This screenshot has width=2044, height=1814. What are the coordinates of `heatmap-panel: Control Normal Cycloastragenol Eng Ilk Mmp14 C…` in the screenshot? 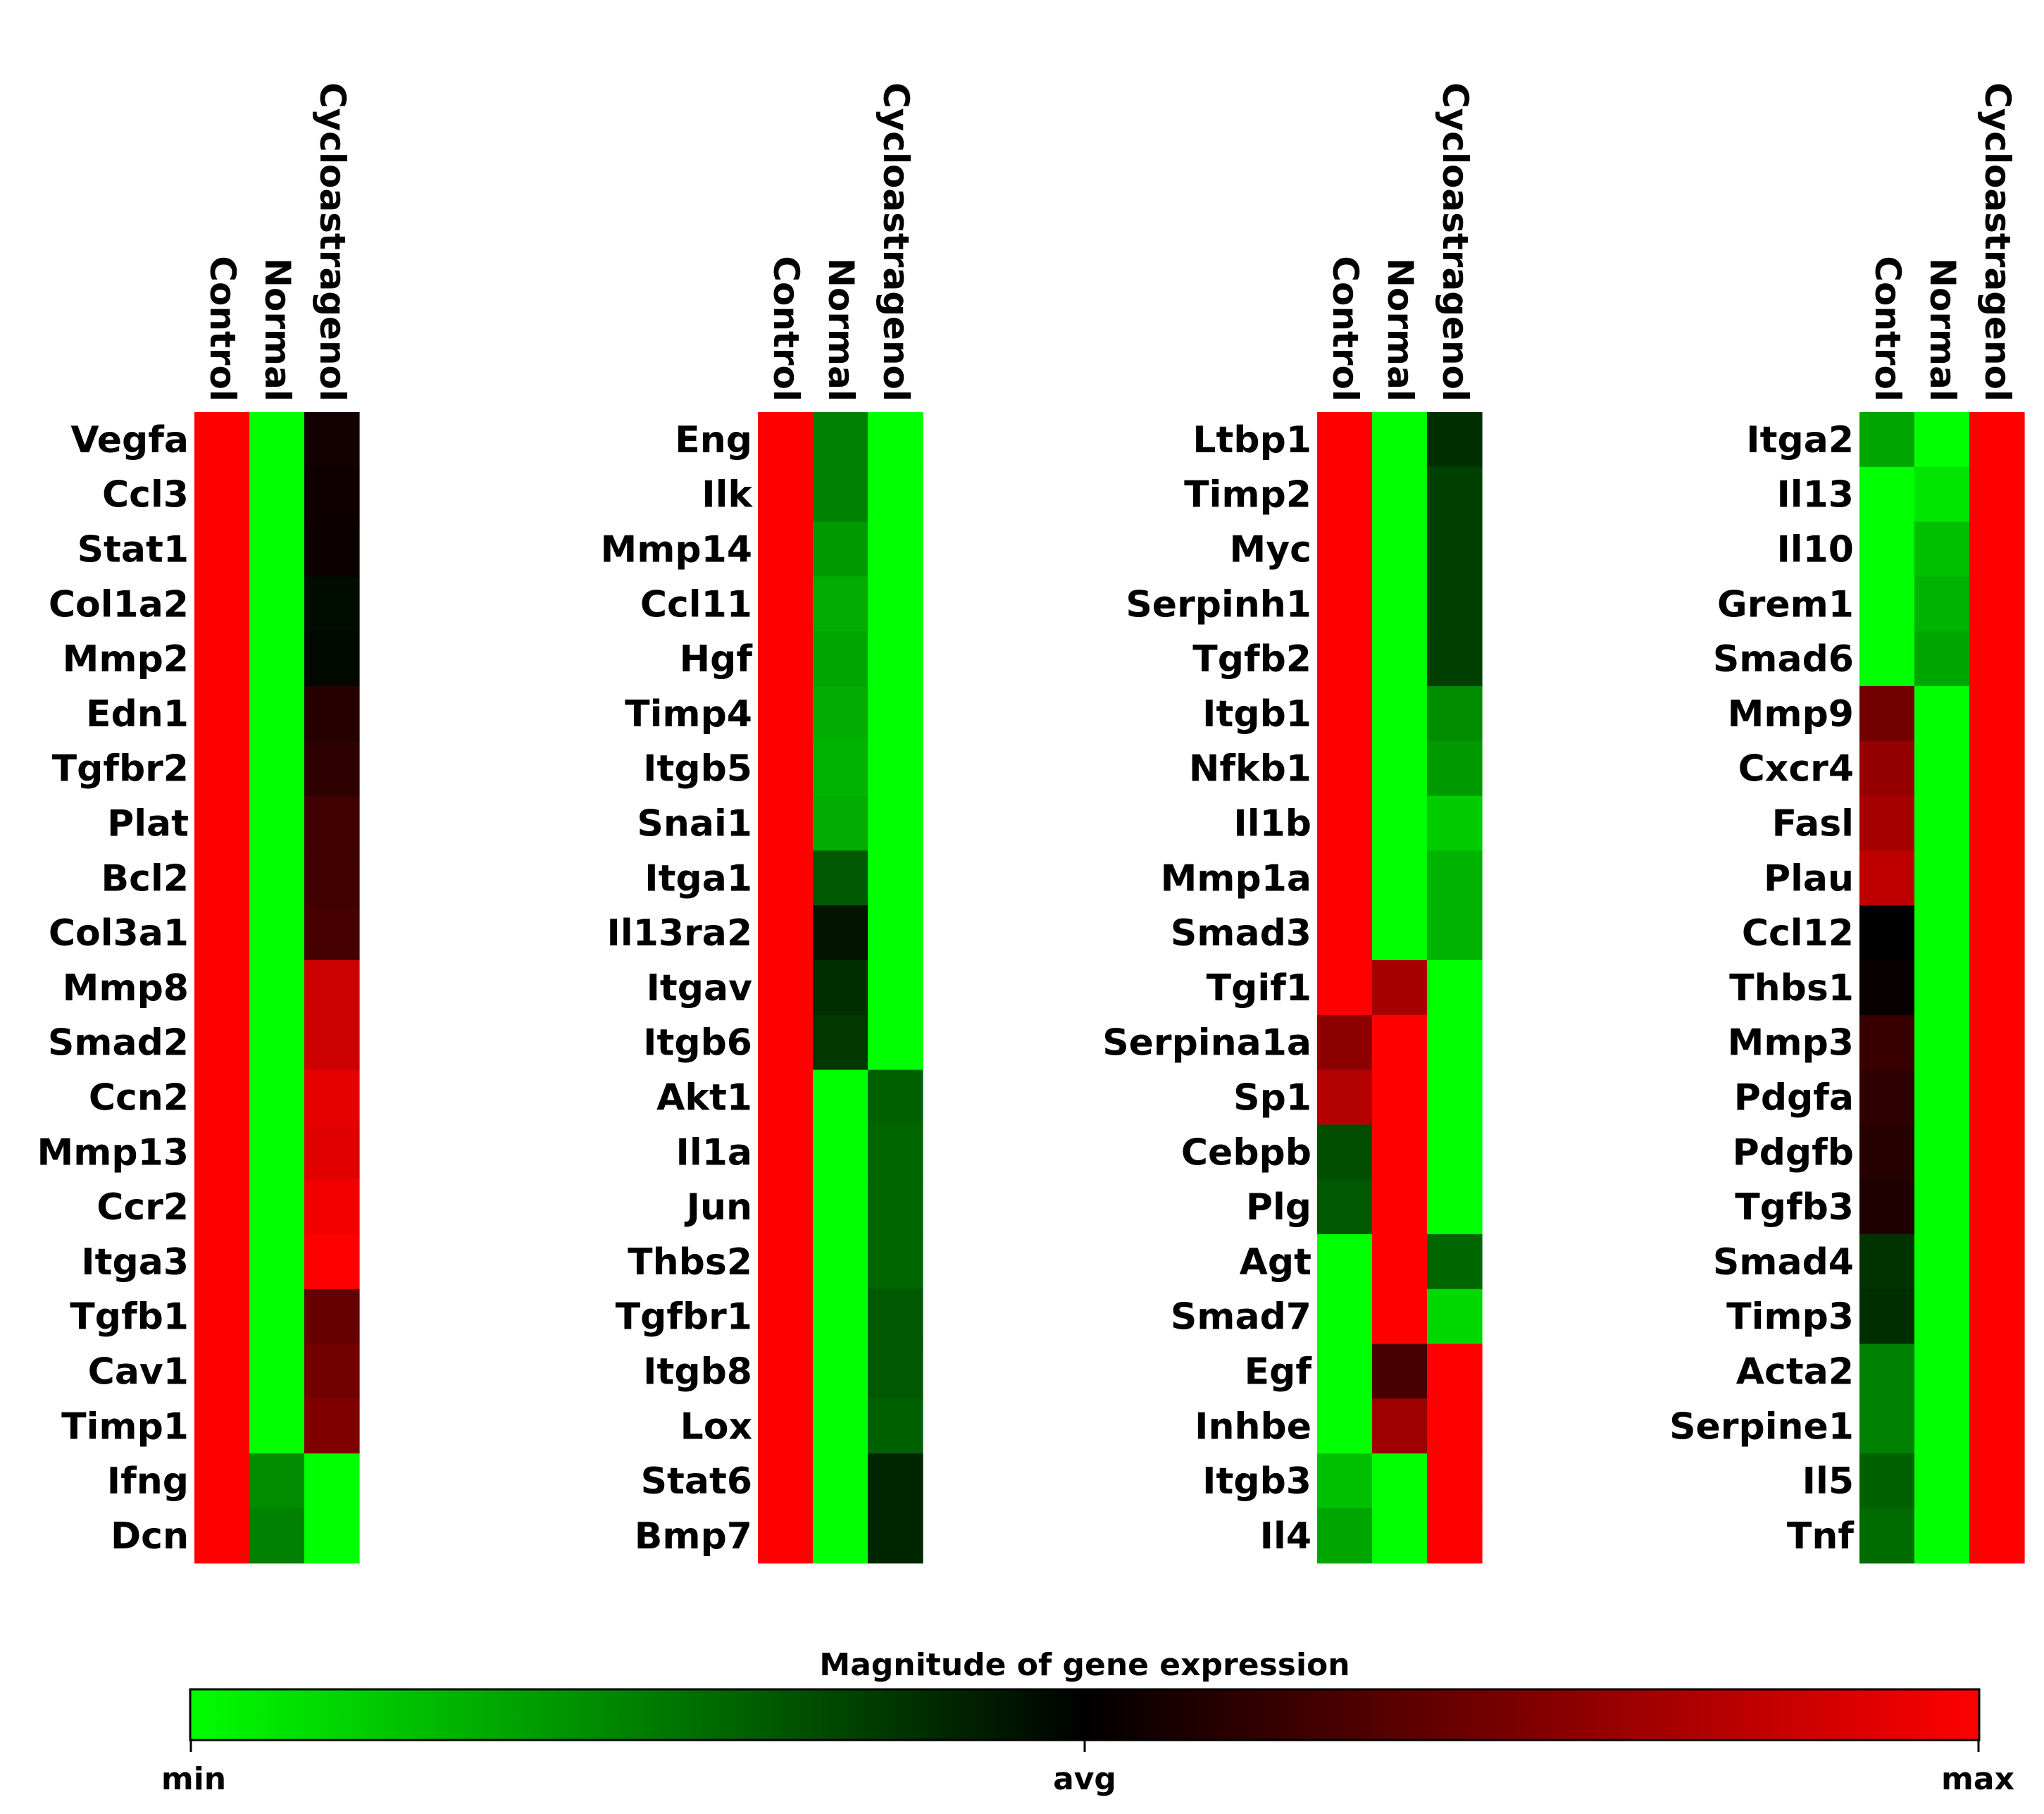 It's located at (761, 823).